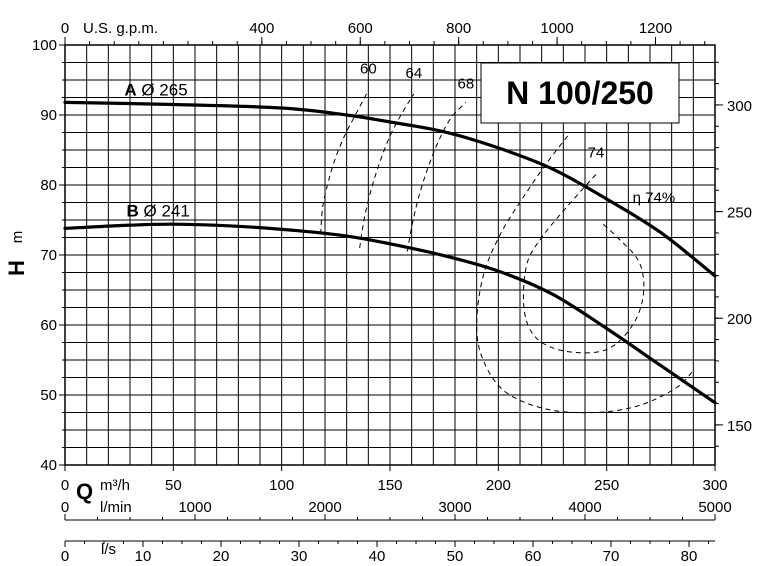 The image size is (768, 566). Describe the element at coordinates (48, 255) in the screenshot. I see `y-left-tick-label: 70` at that location.